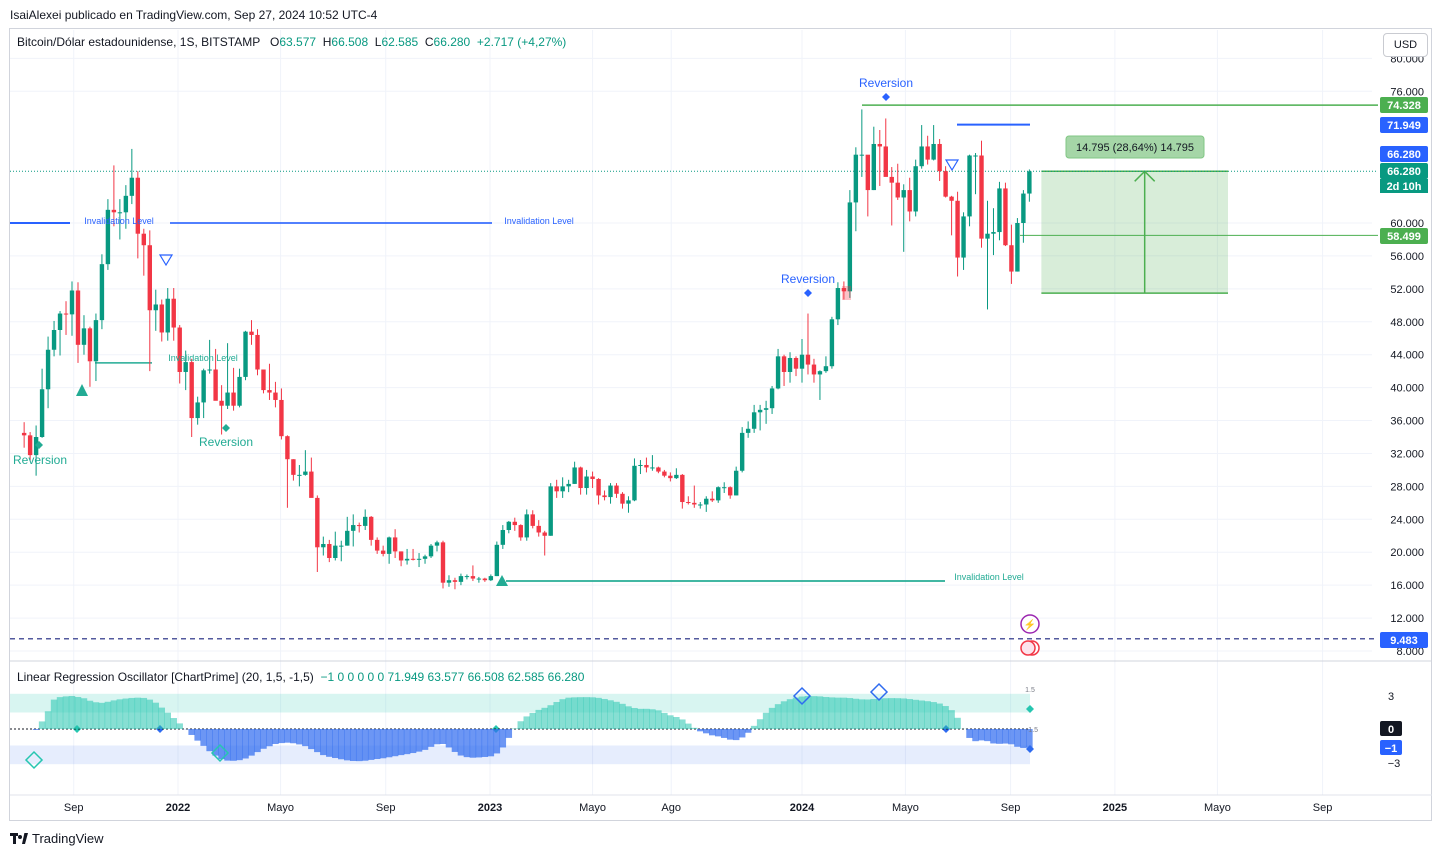  I want to click on x-tick-label: Ago, so click(671, 808).